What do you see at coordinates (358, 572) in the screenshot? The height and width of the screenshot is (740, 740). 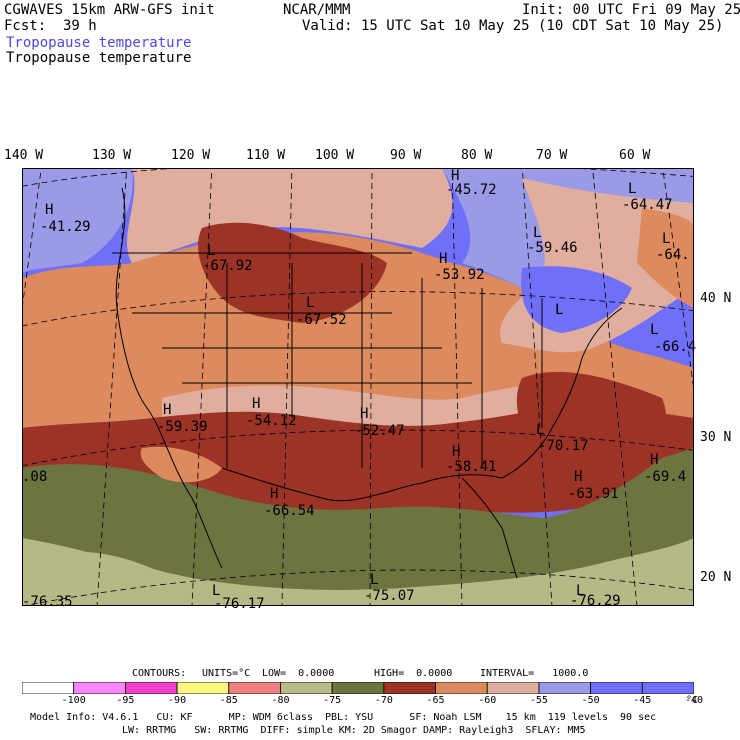 I see `field-region-lightolive-far-south` at bounding box center [358, 572].